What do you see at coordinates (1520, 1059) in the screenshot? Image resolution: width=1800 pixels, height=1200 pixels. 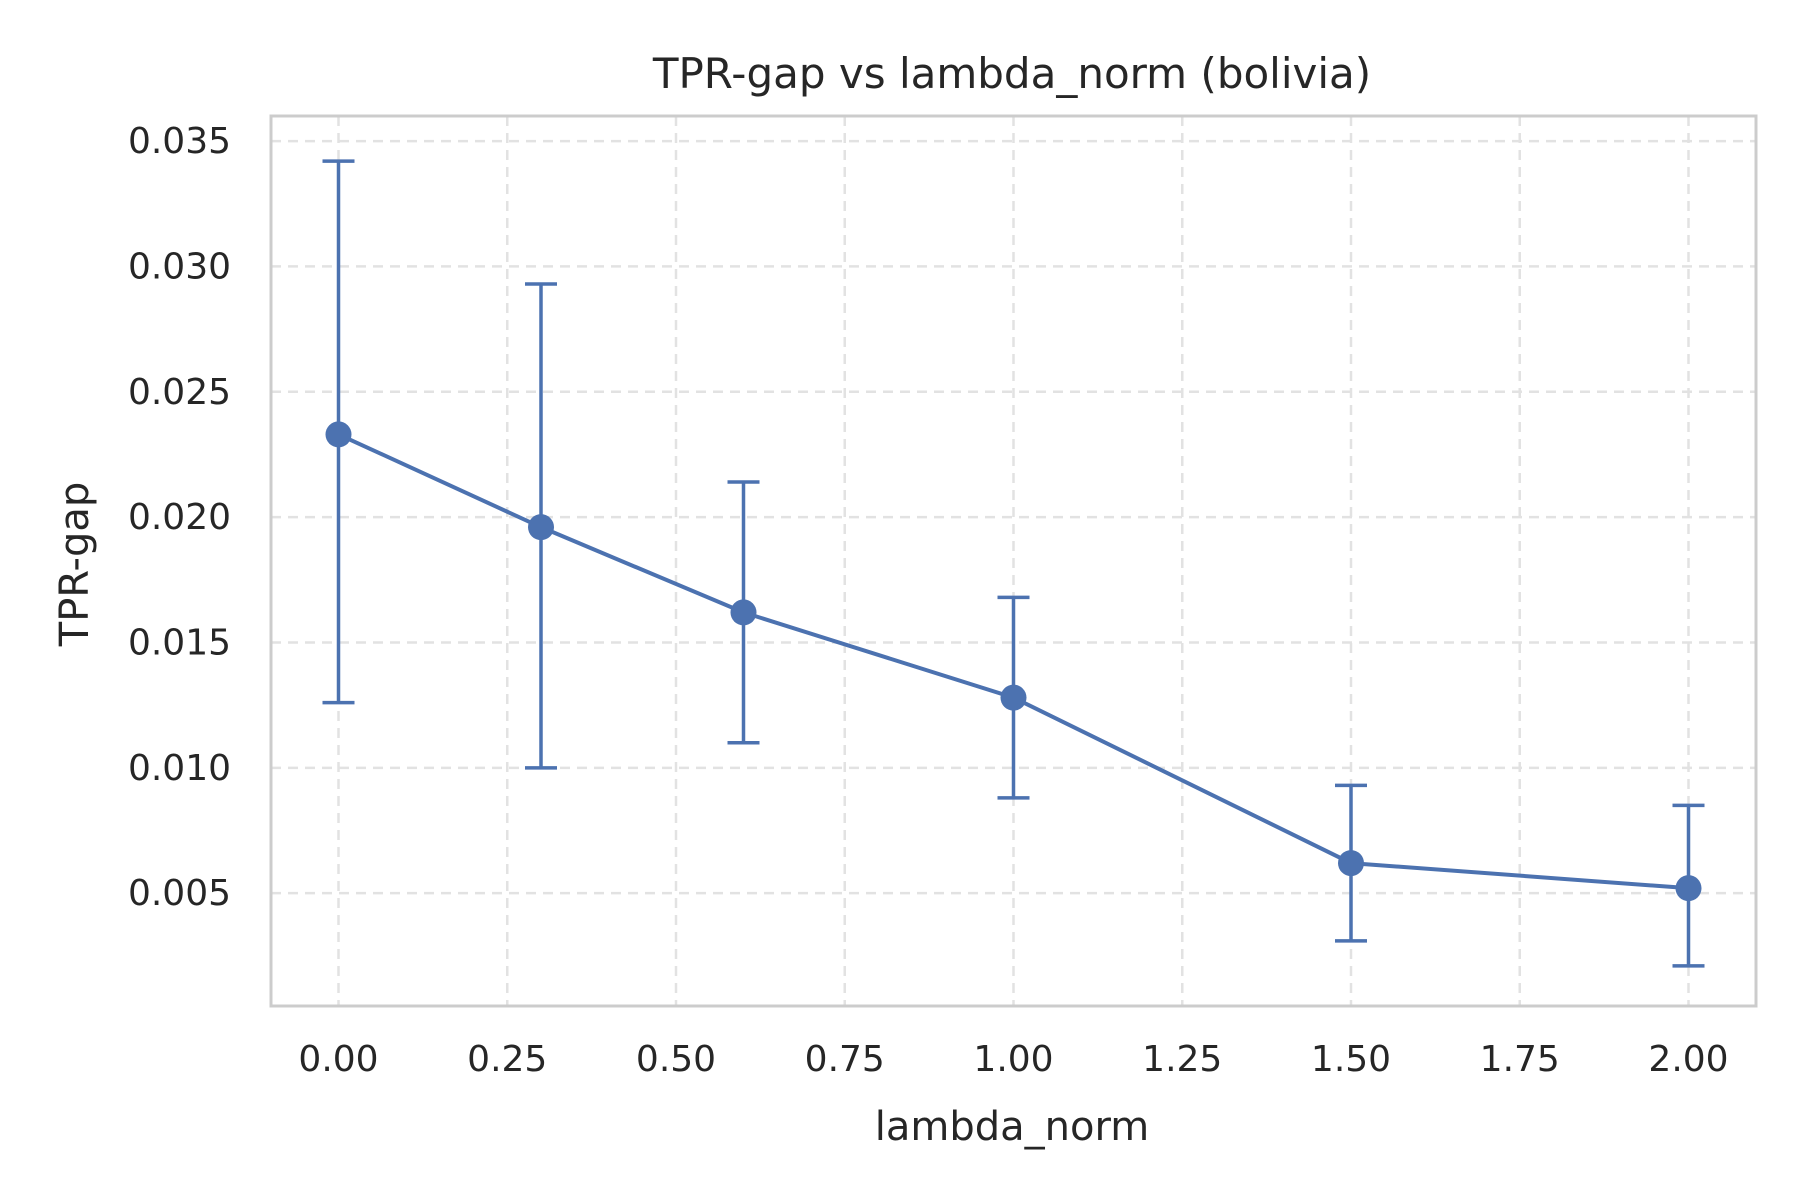 I see `x-tick-label: 1.75` at bounding box center [1520, 1059].